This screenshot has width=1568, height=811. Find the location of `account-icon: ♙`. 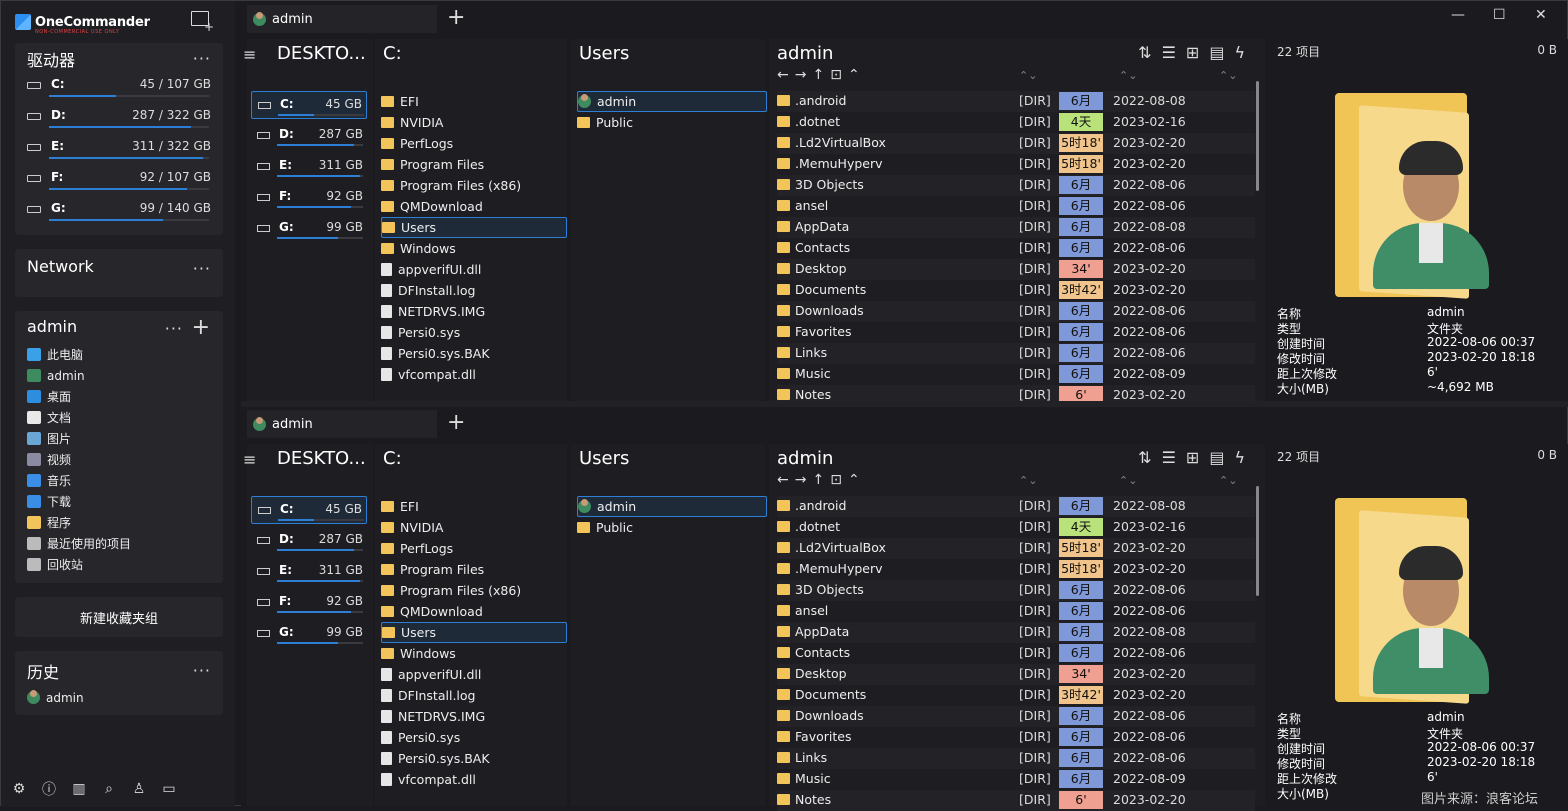

account-icon: ♙ is located at coordinates (139, 789).